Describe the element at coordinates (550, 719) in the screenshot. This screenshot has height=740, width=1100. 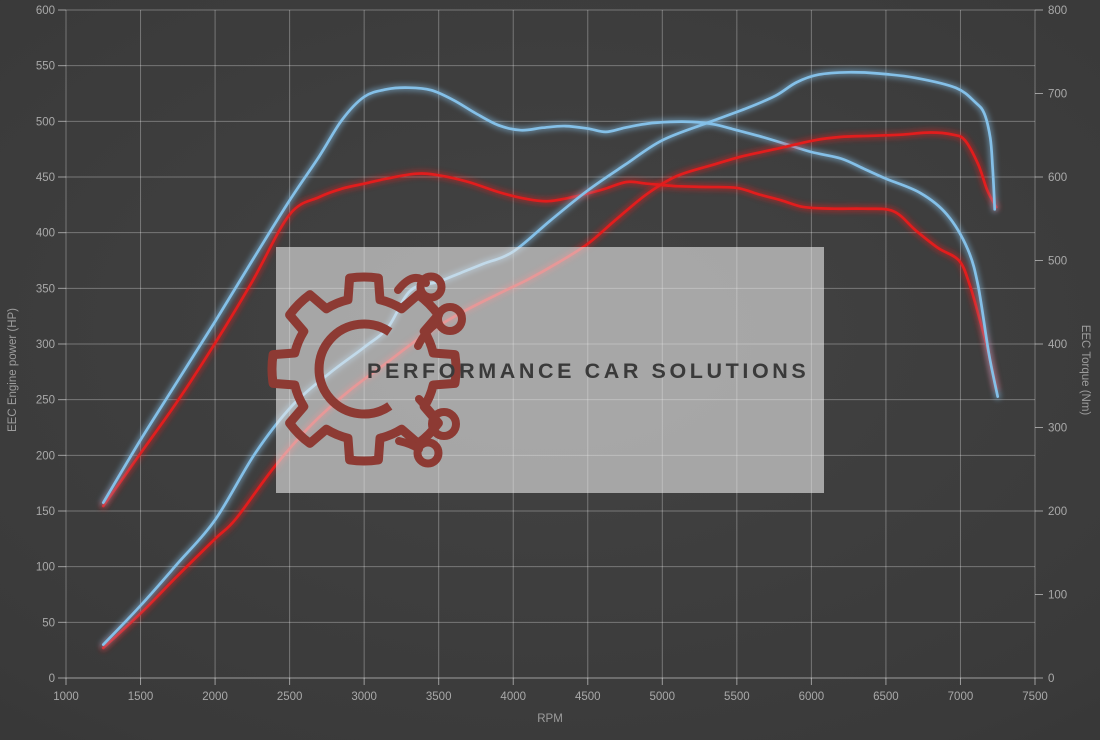
I see `x-axis-title: RPM` at that location.